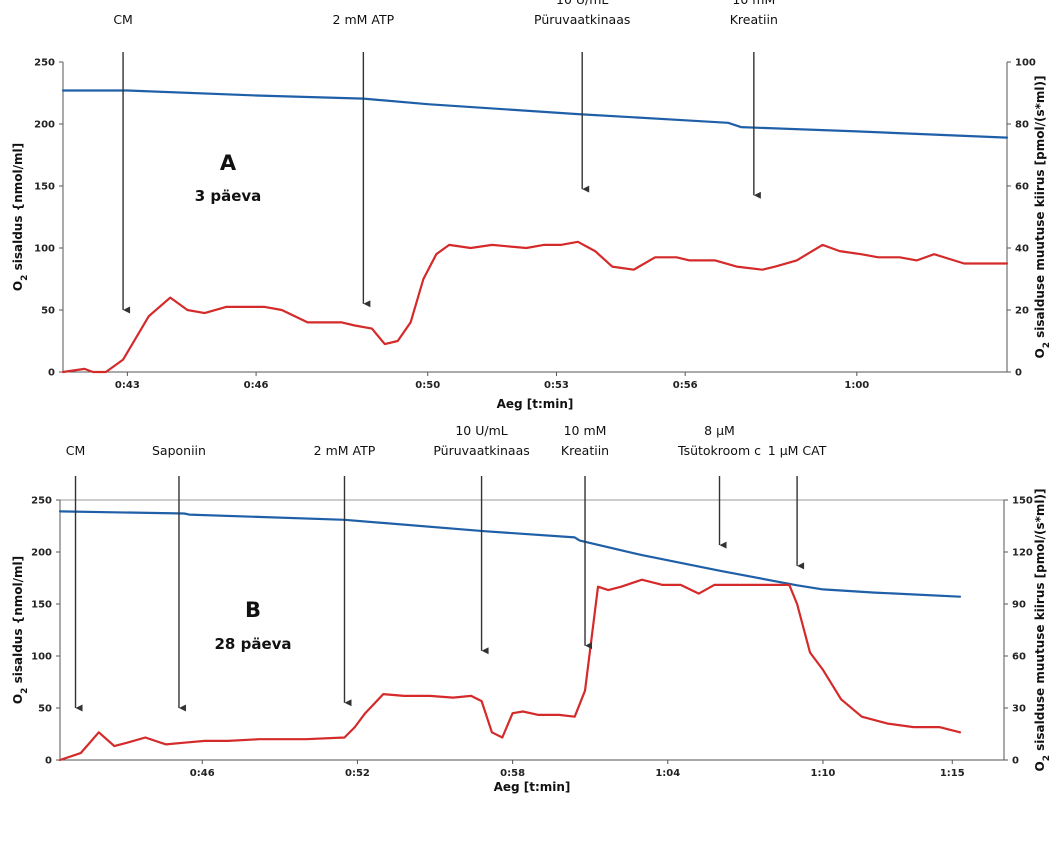 Image resolution: width=1054 pixels, height=851 pixels. What do you see at coordinates (427, 385) in the screenshot?
I see `x-tick-label: 0:50` at bounding box center [427, 385].